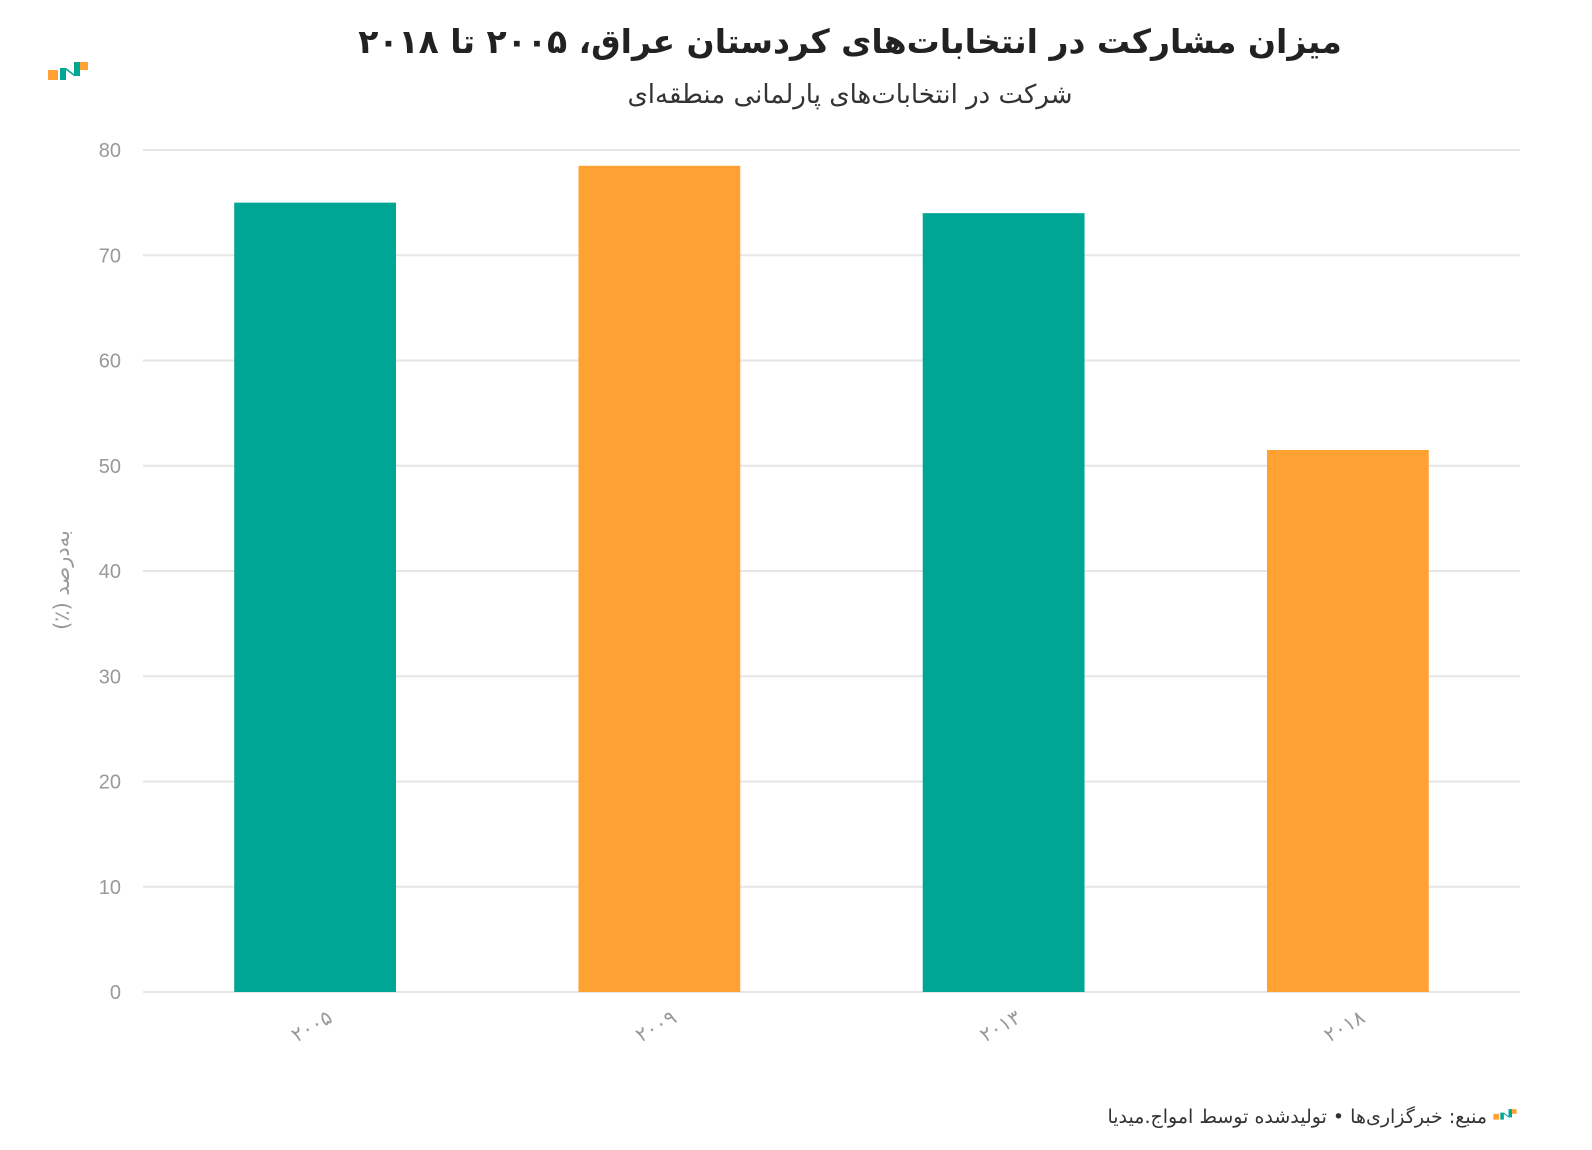 The height and width of the screenshot is (1150, 1592). I want to click on y-tick-label: 70, so click(110, 256).